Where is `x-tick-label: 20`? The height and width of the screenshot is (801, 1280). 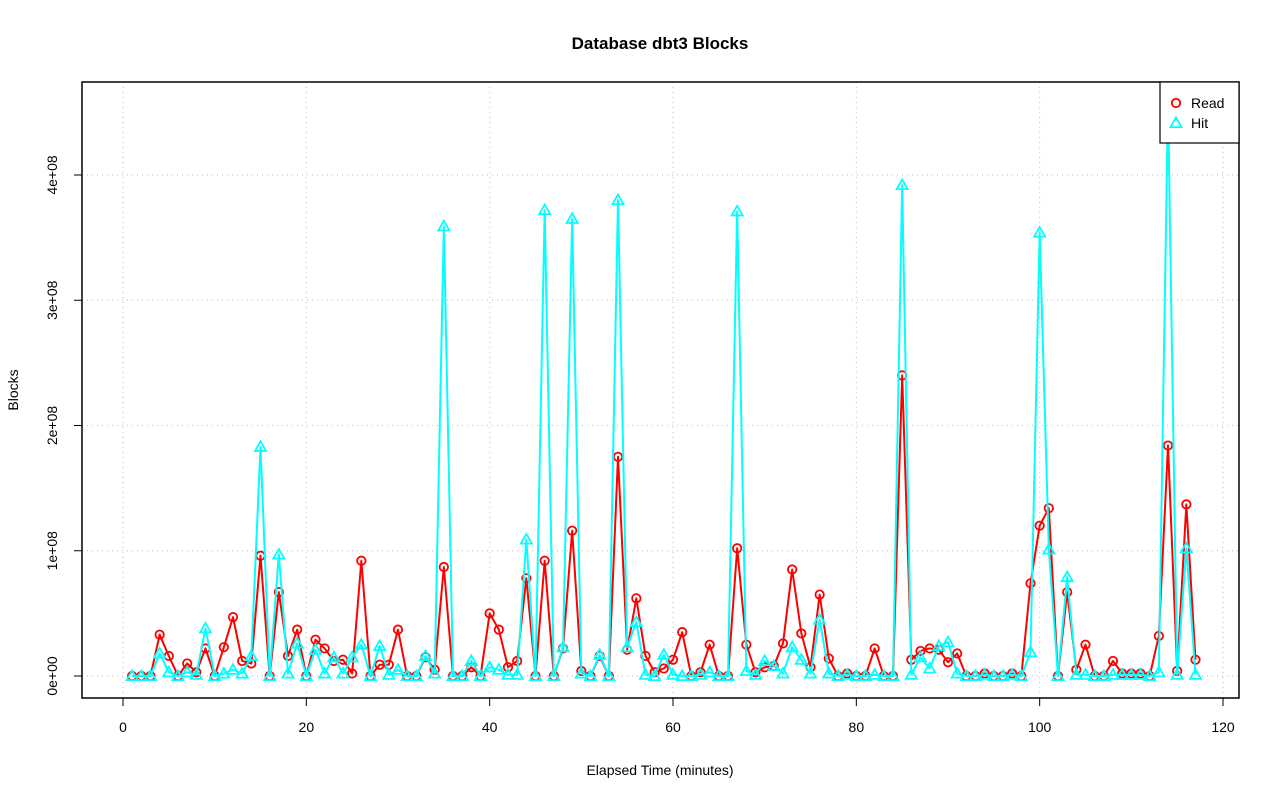 x-tick-label: 20 is located at coordinates (307, 727).